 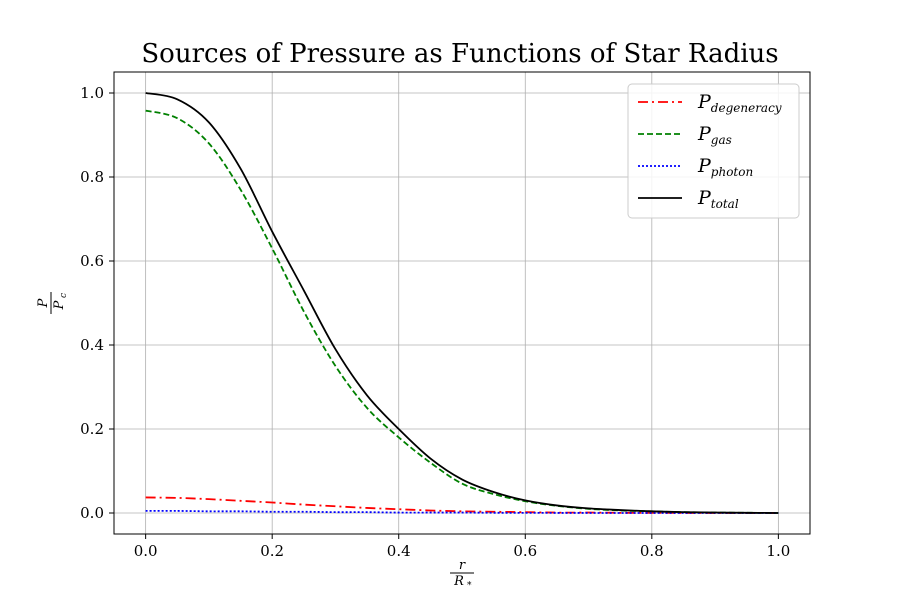 I want to click on y-axis-label-numerator: P, so click(x=43, y=303).